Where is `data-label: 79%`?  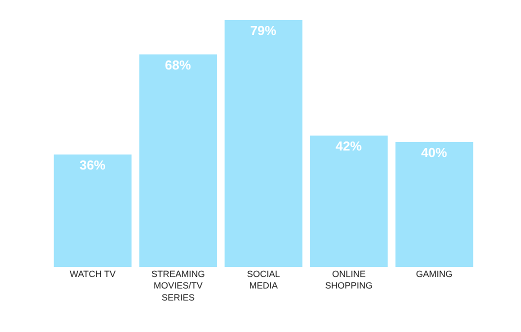 data-label: 79% is located at coordinates (263, 30).